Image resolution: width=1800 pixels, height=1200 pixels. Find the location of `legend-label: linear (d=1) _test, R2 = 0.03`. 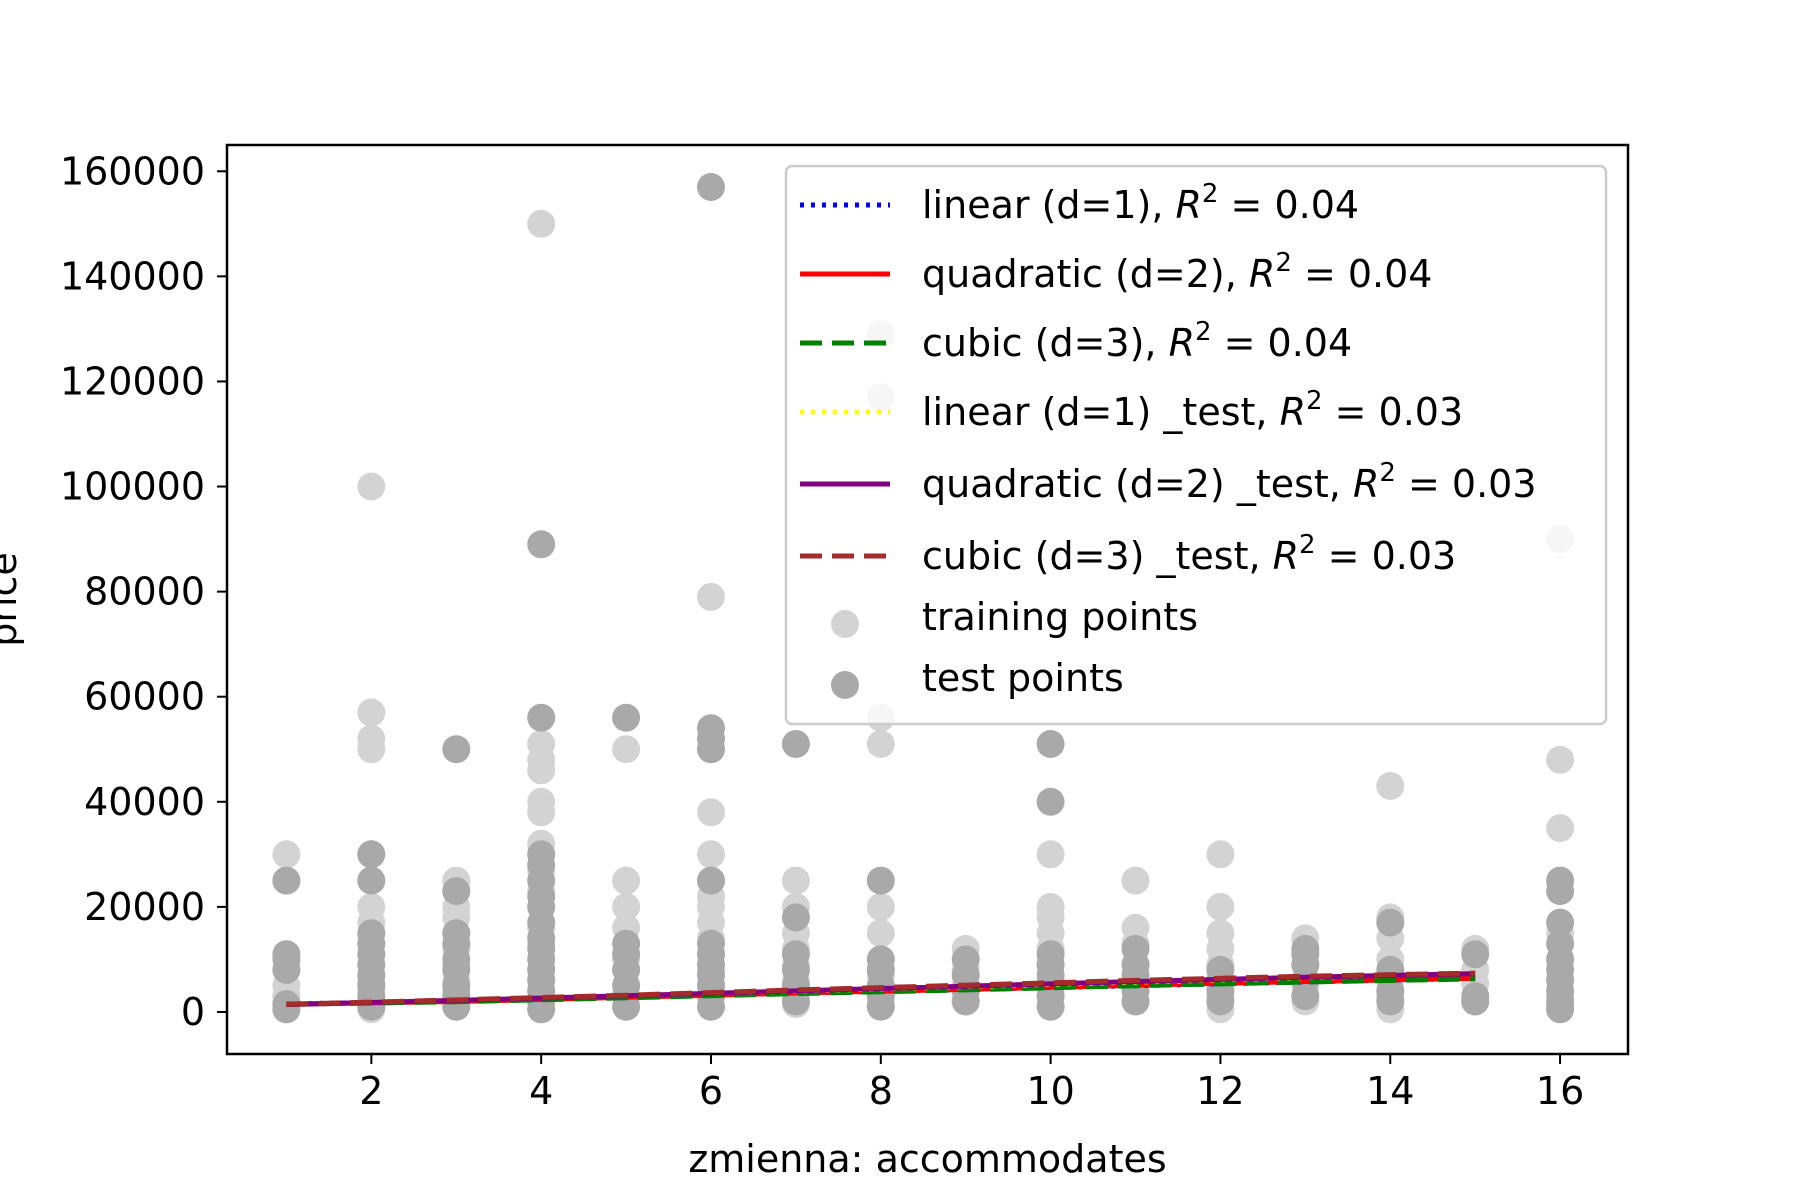

legend-label: linear (d=1) _test, R2 = 0.03 is located at coordinates (1192, 410).